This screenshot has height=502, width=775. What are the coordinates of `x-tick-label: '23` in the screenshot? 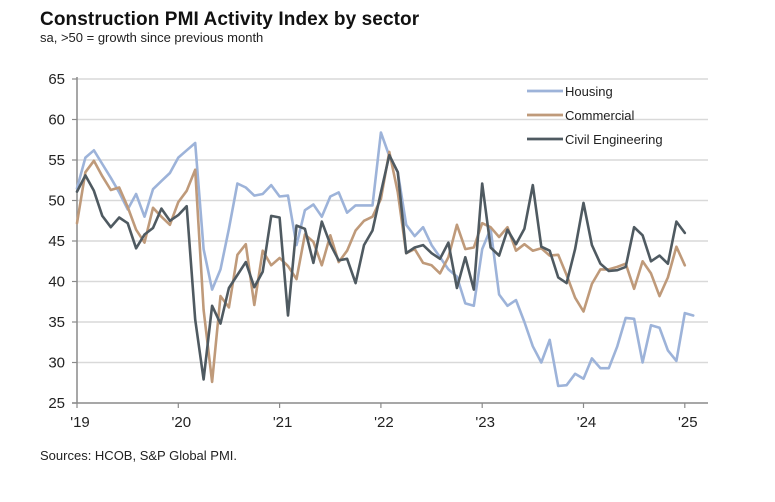 It's located at (485, 422).